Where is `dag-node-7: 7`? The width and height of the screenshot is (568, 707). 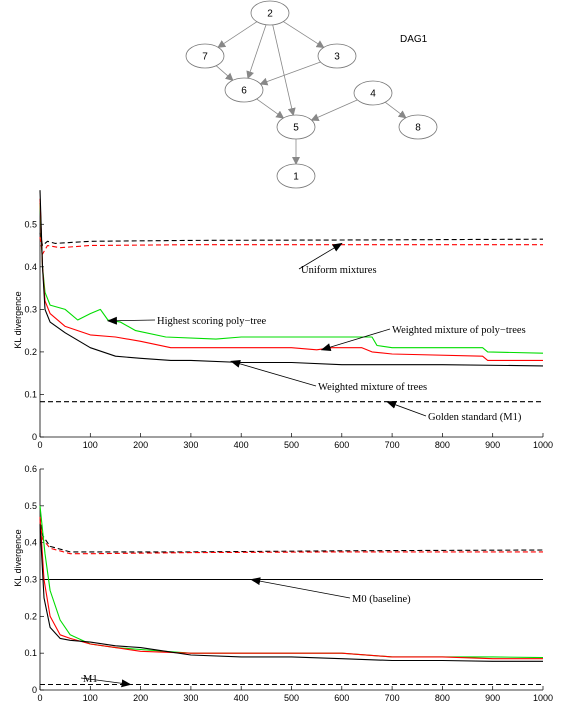
dag-node-7: 7 is located at coordinates (205, 56).